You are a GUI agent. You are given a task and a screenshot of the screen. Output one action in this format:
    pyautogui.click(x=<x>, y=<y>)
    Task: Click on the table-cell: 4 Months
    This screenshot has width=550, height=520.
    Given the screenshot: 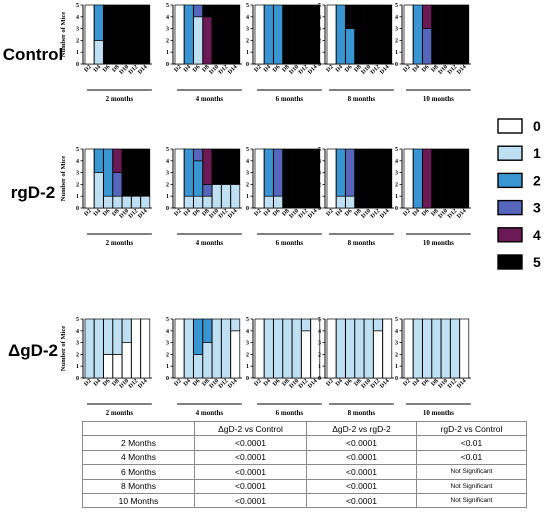 What is the action you would take?
    pyautogui.click(x=138, y=457)
    